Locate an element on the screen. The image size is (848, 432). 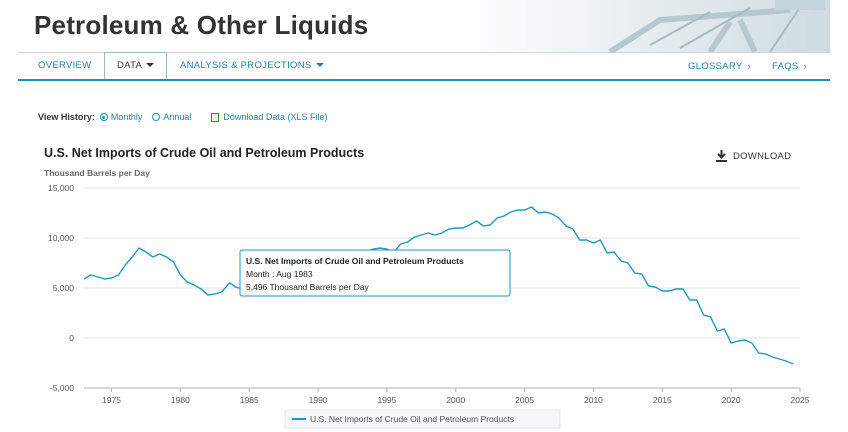
download-icon is located at coordinates (721, 156).